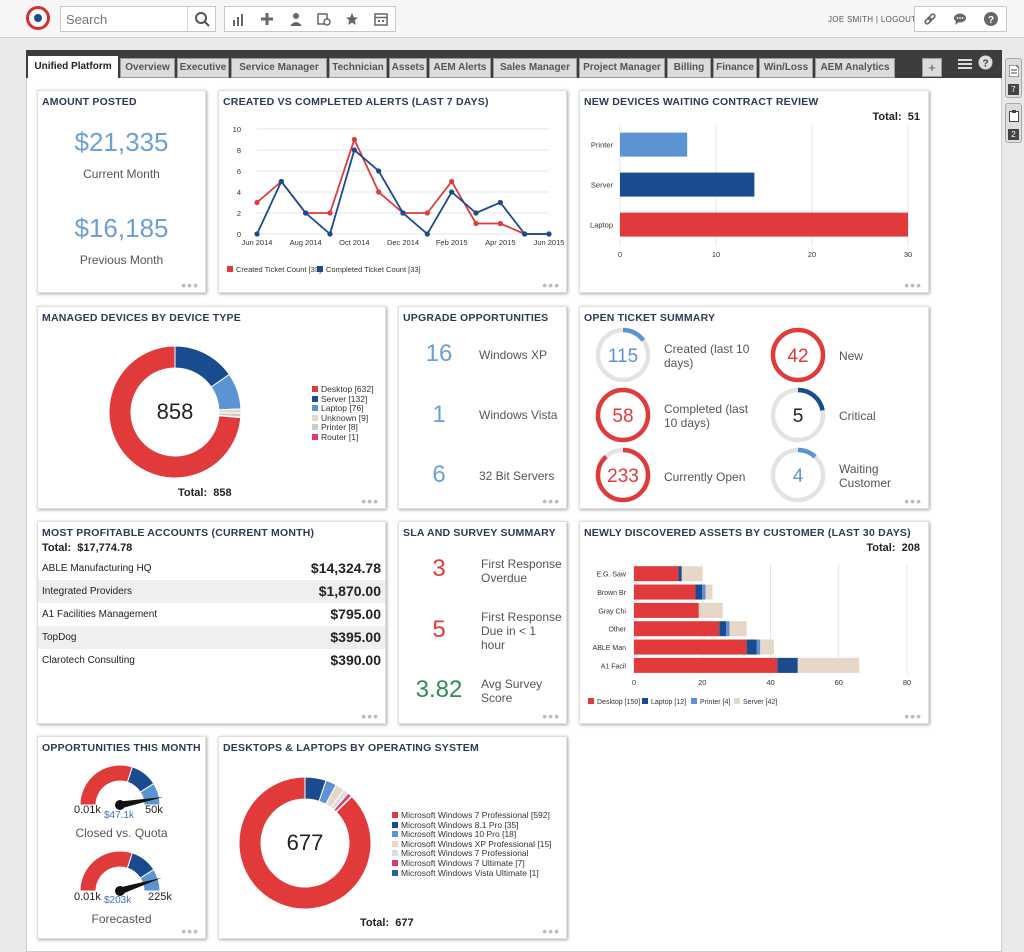 The width and height of the screenshot is (1024, 952). Describe the element at coordinates (100, 614) in the screenshot. I see `account-name: A1 Facilities Management` at that location.